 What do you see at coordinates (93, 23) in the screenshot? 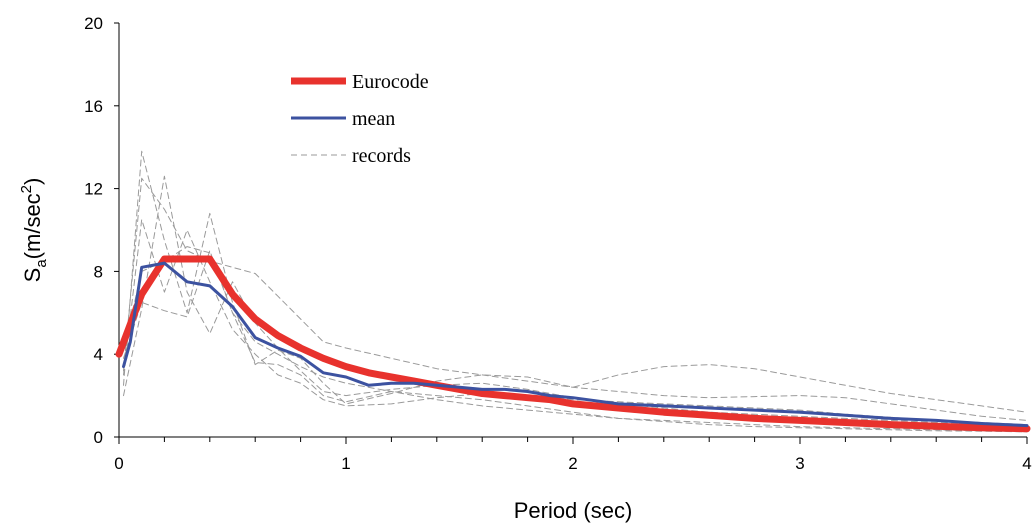
I see `y-tick-label: 20` at bounding box center [93, 23].